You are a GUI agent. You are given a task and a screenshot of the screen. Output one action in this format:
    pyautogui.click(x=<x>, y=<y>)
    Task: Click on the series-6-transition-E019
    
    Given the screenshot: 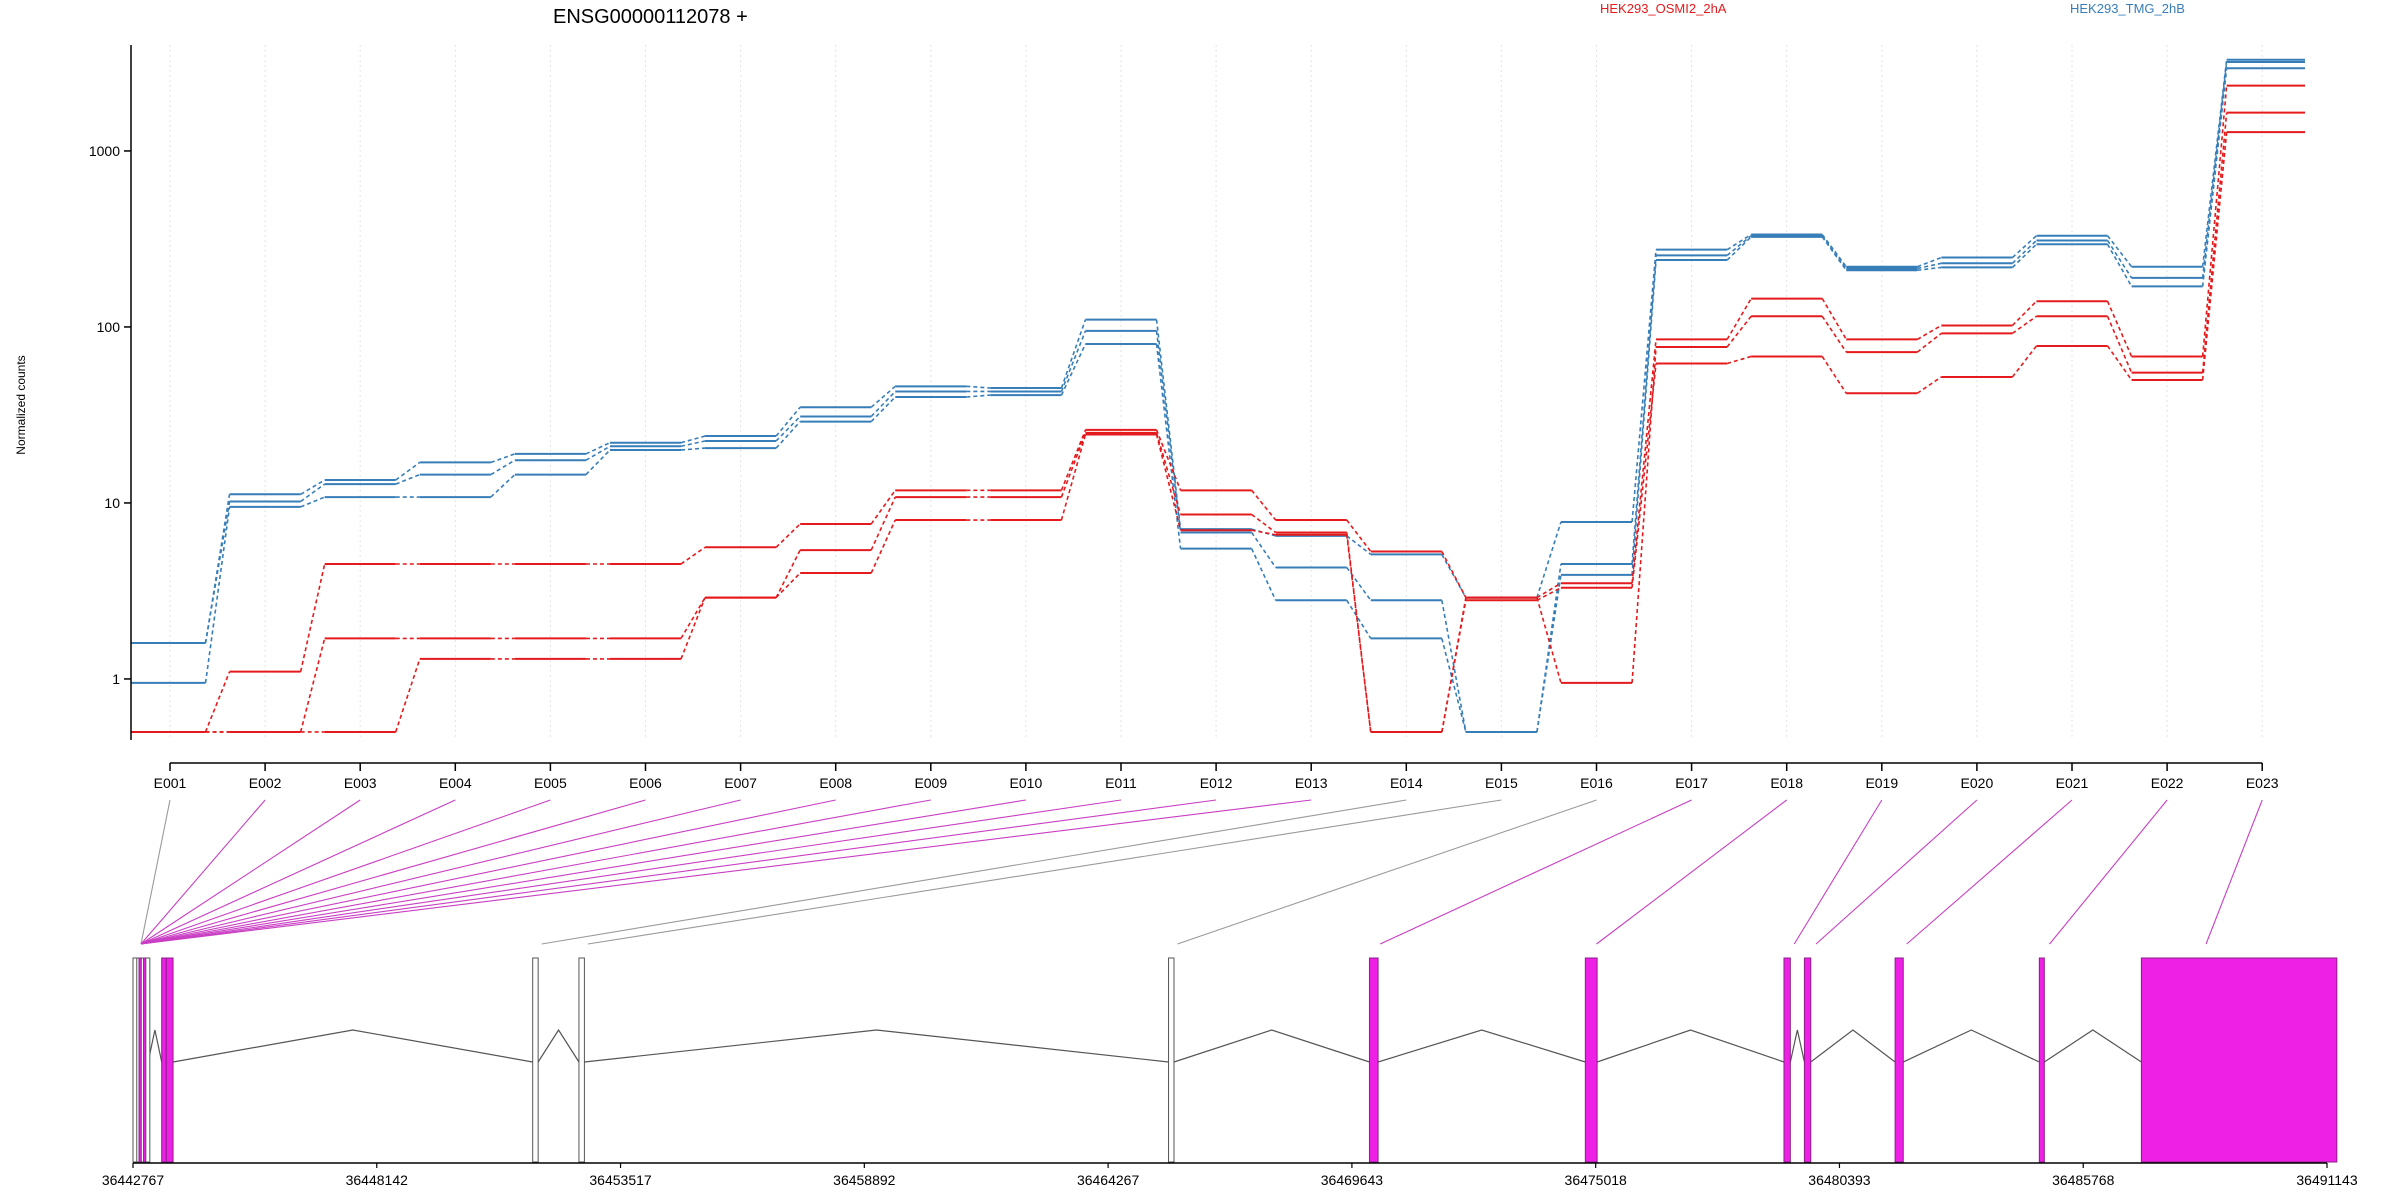 What is the action you would take?
    pyautogui.click(x=1929, y=385)
    